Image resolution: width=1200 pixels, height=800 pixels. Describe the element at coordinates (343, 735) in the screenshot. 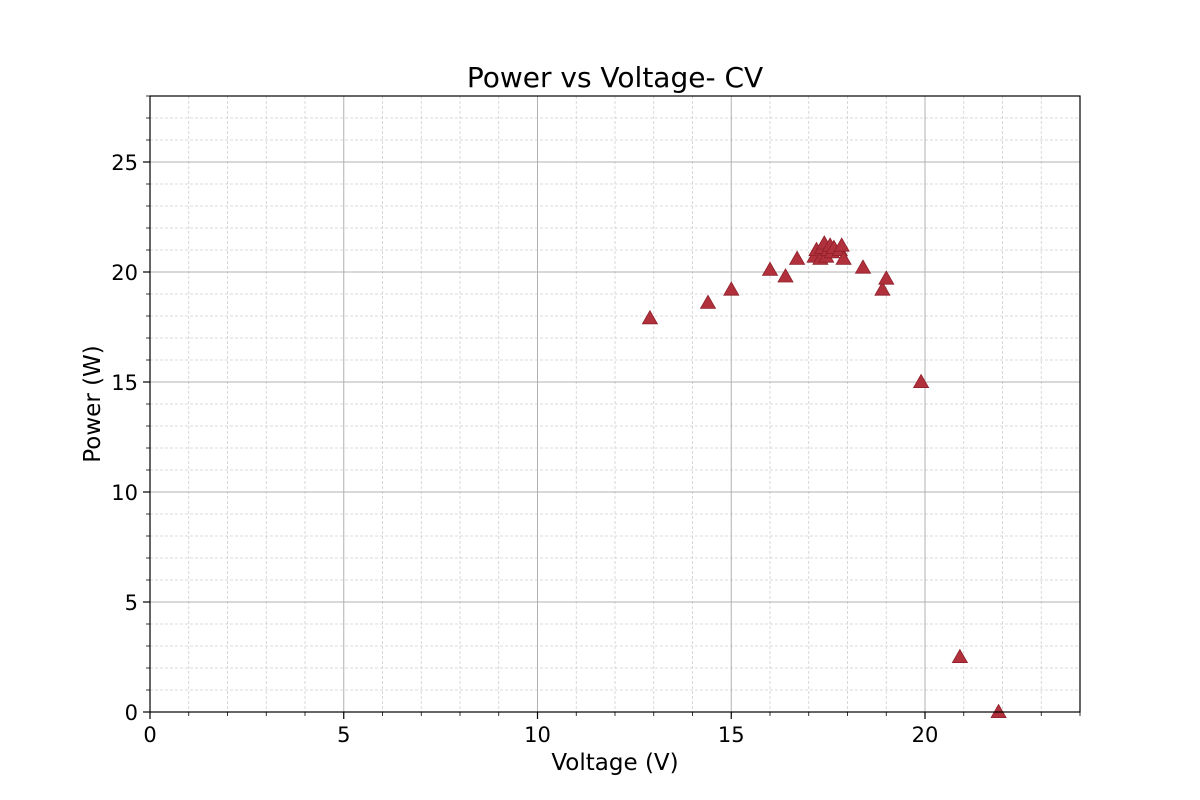

I see `x-tick-label: 5` at that location.